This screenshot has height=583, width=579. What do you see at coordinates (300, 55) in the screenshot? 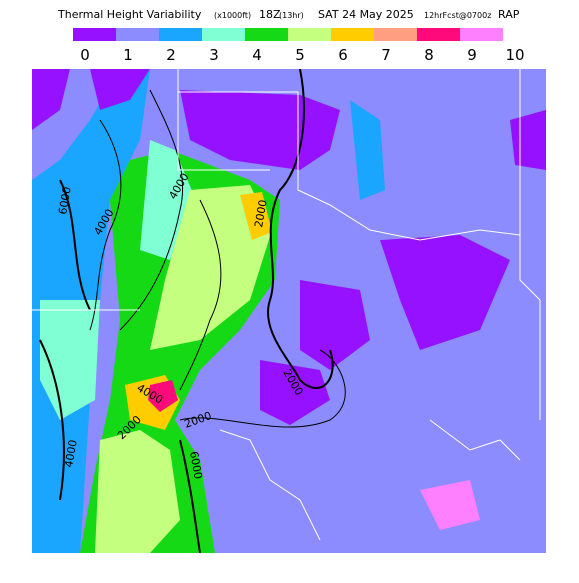
I see `colorbar-label: 5` at bounding box center [300, 55].